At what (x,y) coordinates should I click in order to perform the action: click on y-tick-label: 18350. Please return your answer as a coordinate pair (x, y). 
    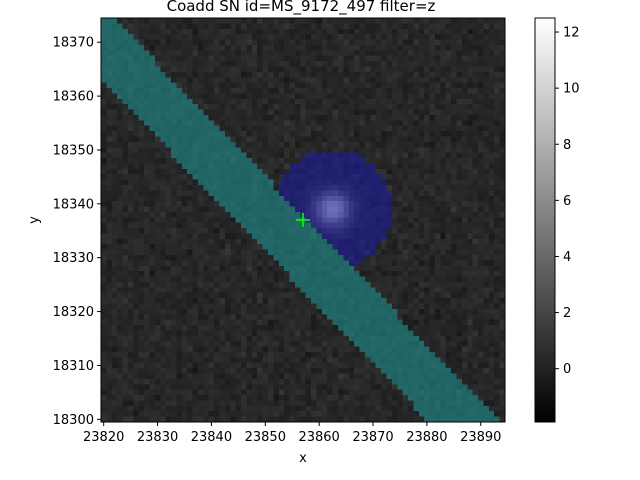
    Looking at the image, I should click on (73, 150).